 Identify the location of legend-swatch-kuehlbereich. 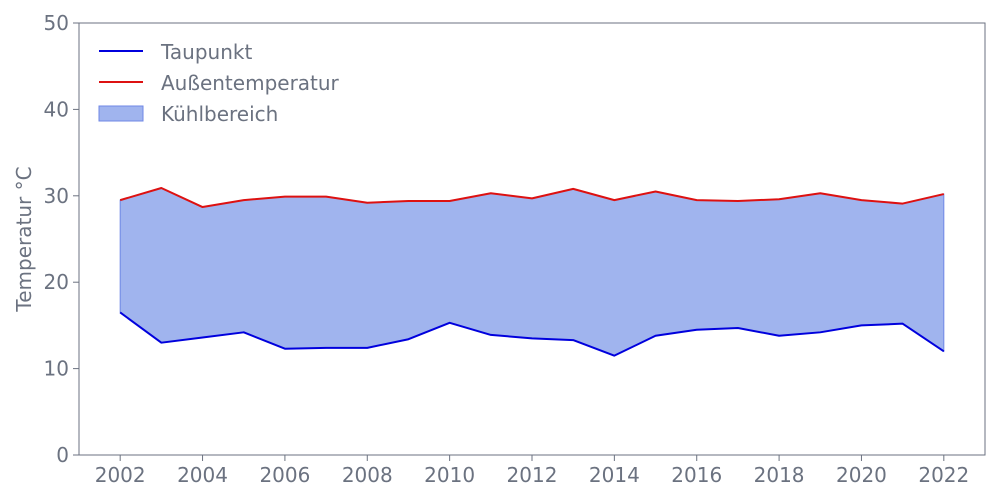
(121, 113).